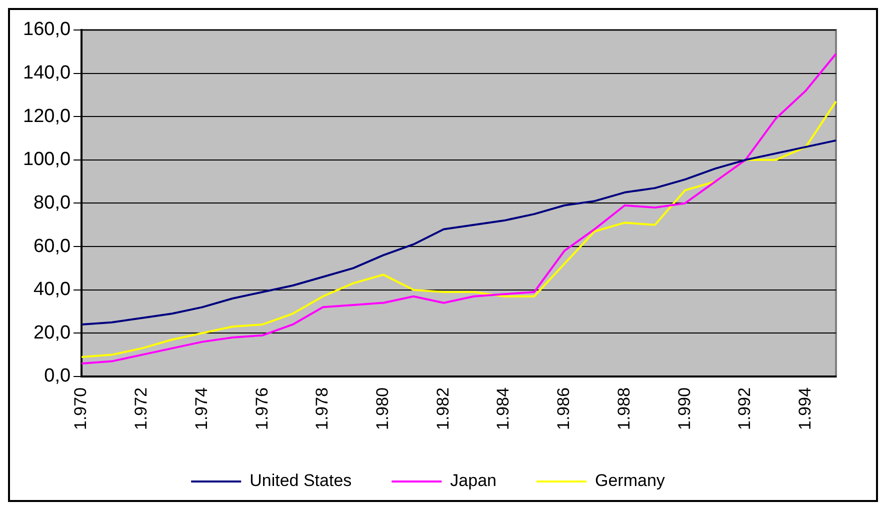  I want to click on x-tick-label: 1.994, so click(805, 408).